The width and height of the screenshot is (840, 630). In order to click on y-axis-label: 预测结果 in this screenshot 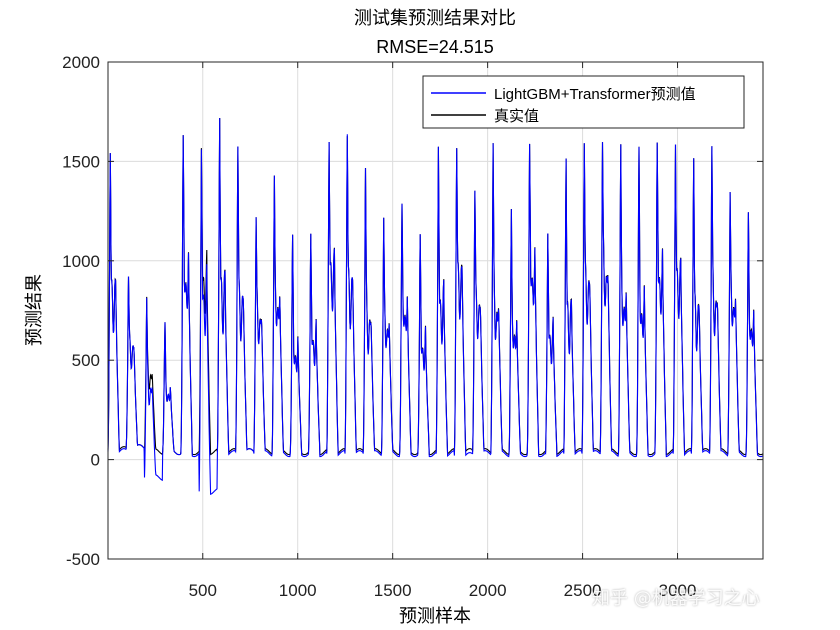, I will do `click(34, 310)`.